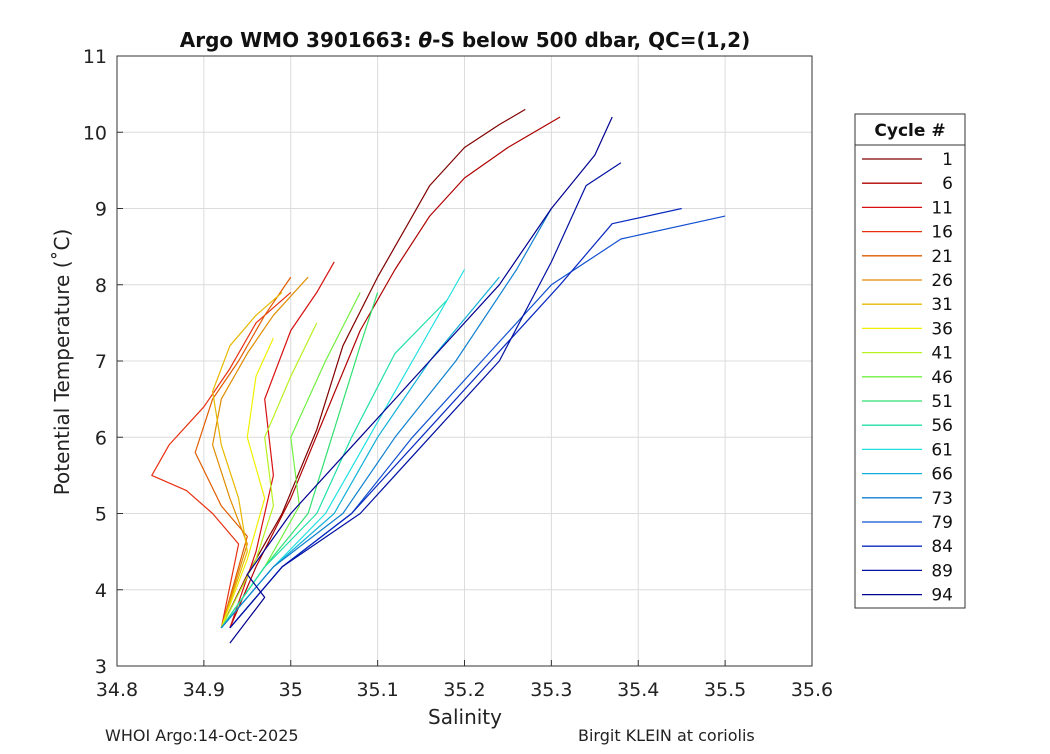 This screenshot has height=754, width=1050. Describe the element at coordinates (291, 690) in the screenshot. I see `x-tick-label: 35` at that location.